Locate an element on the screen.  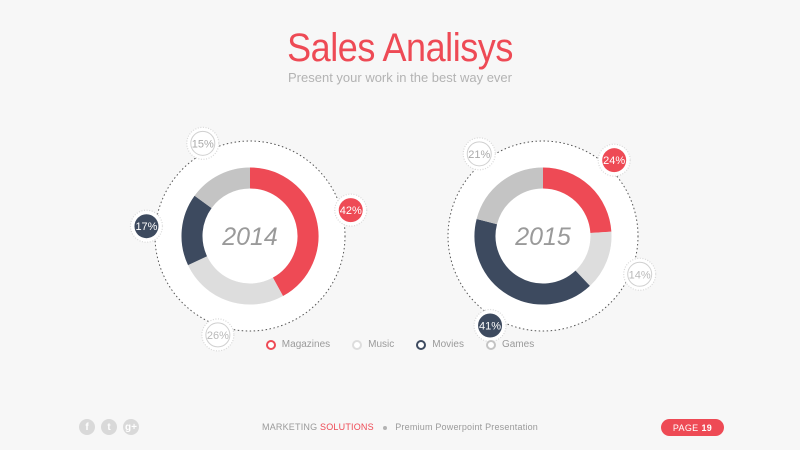
value-label-music: 14% is located at coordinates (640, 275).